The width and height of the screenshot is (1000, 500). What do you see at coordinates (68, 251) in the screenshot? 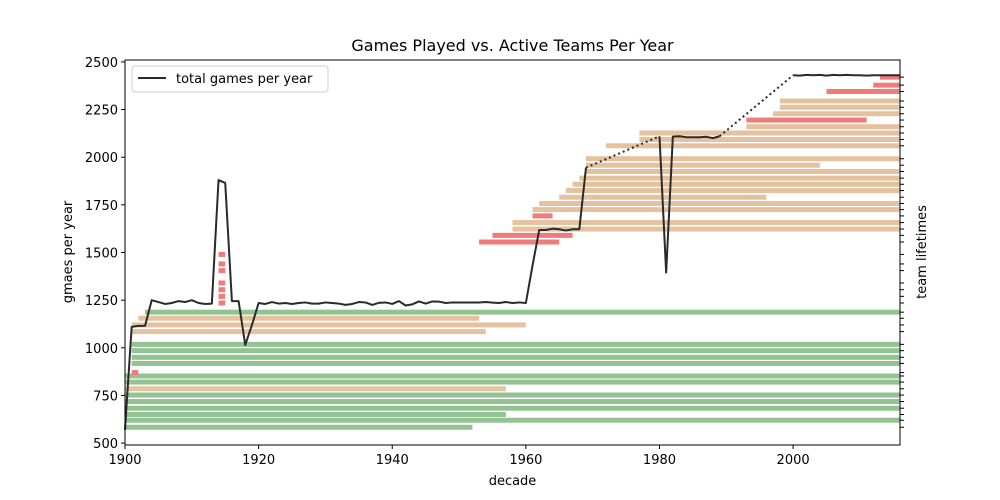
I see `y-axis-label: gmaes per year` at bounding box center [68, 251].